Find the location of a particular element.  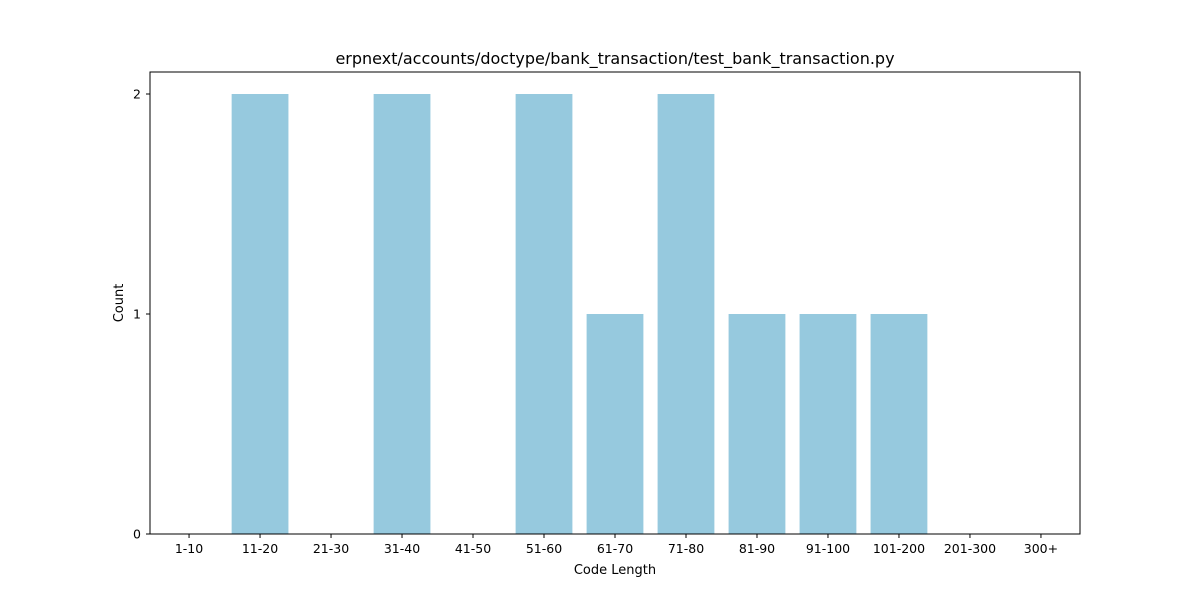

x-tick-label: 300+ is located at coordinates (1041, 548).